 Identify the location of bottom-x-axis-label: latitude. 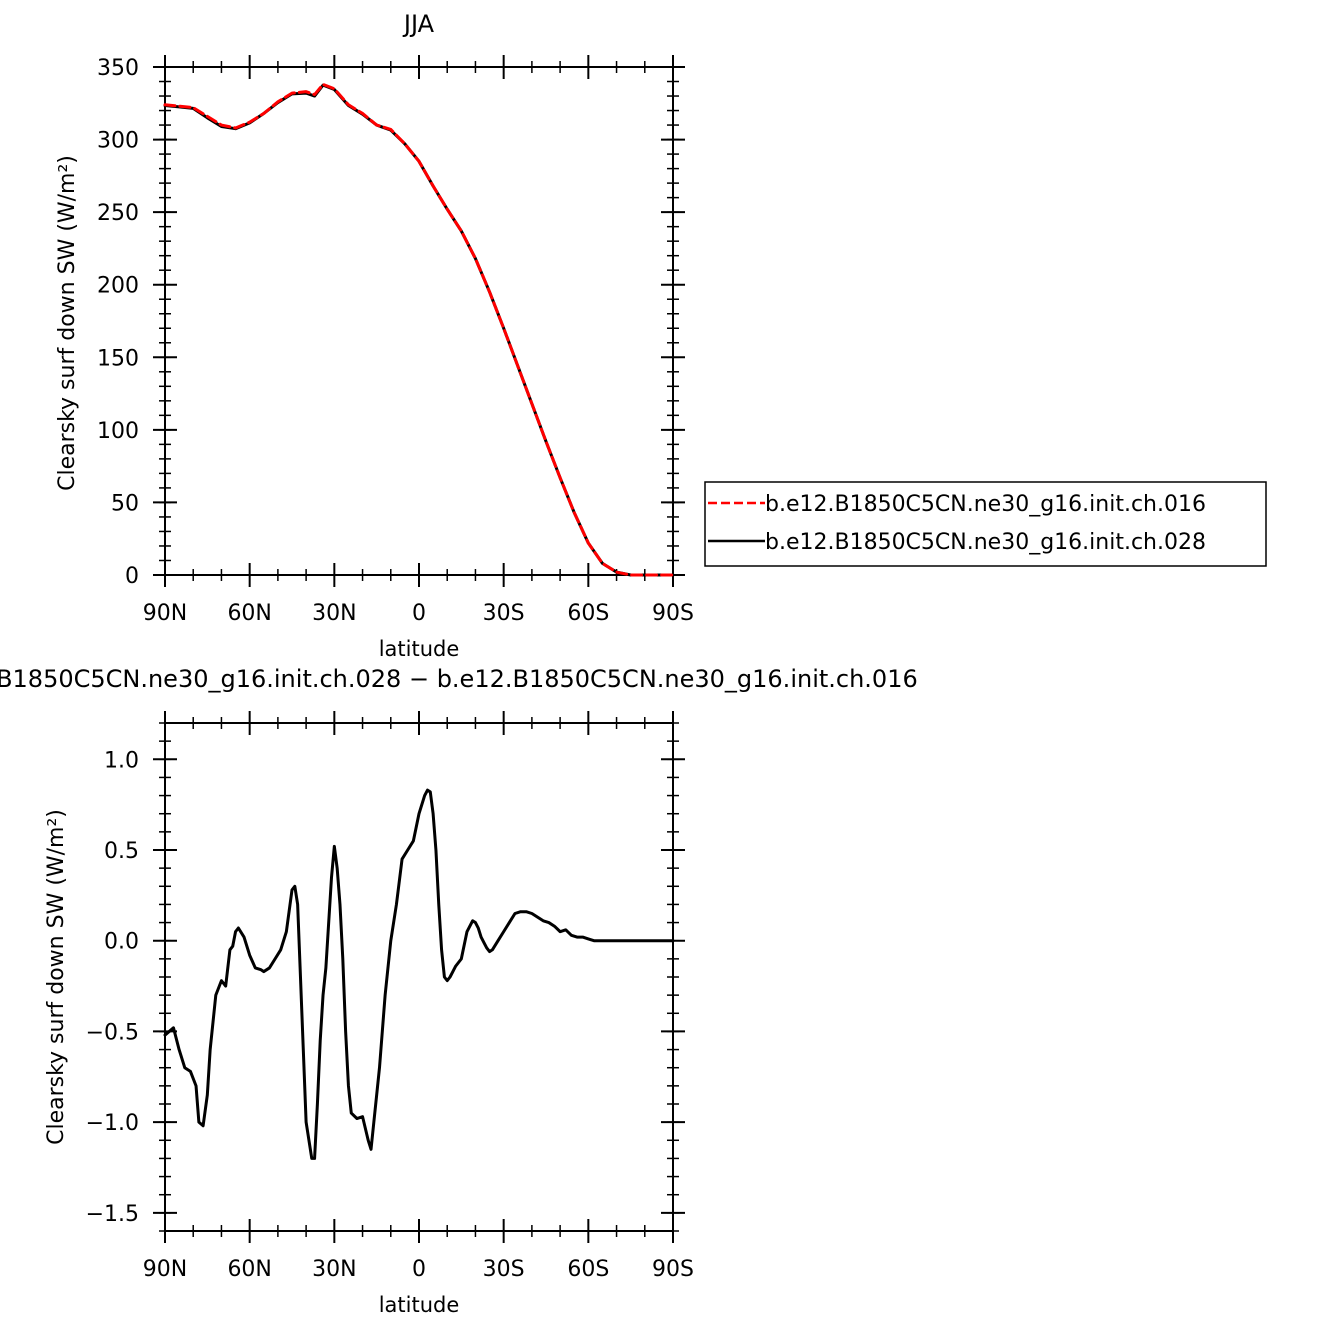
(419, 1305).